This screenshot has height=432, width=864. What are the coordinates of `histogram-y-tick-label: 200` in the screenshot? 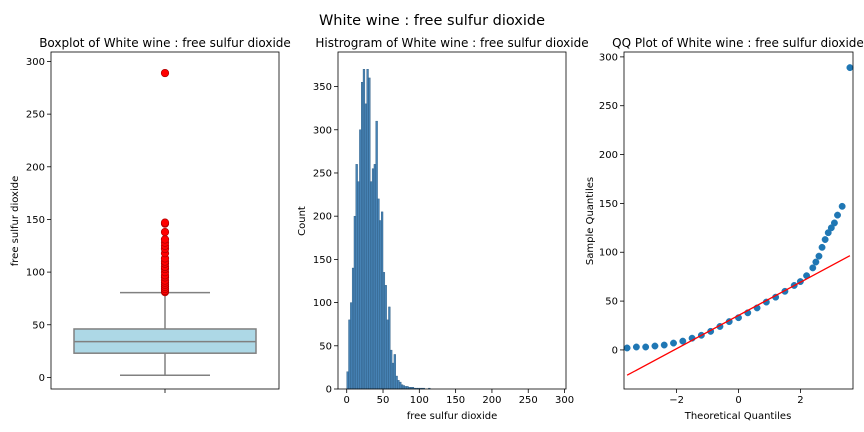 It's located at (322, 217).